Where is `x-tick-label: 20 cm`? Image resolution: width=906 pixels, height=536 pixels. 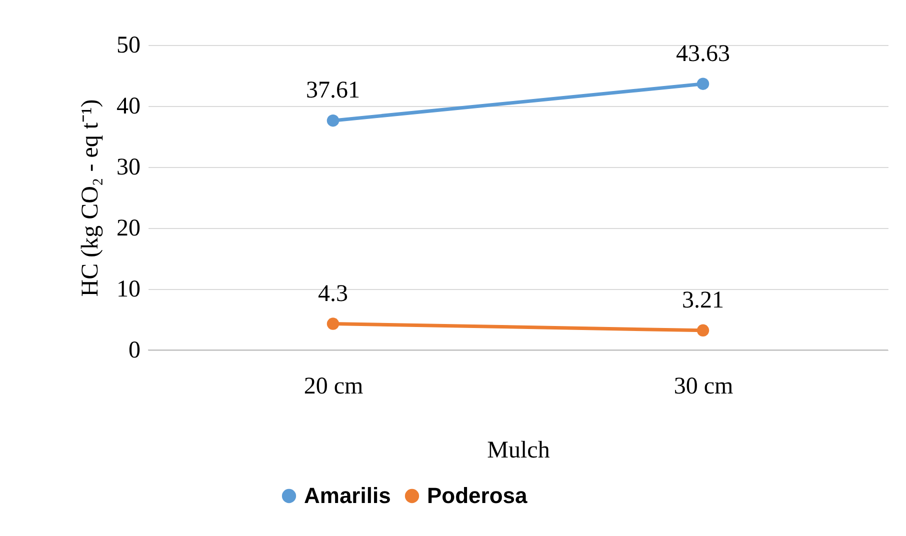
x-tick-label: 20 cm is located at coordinates (334, 387).